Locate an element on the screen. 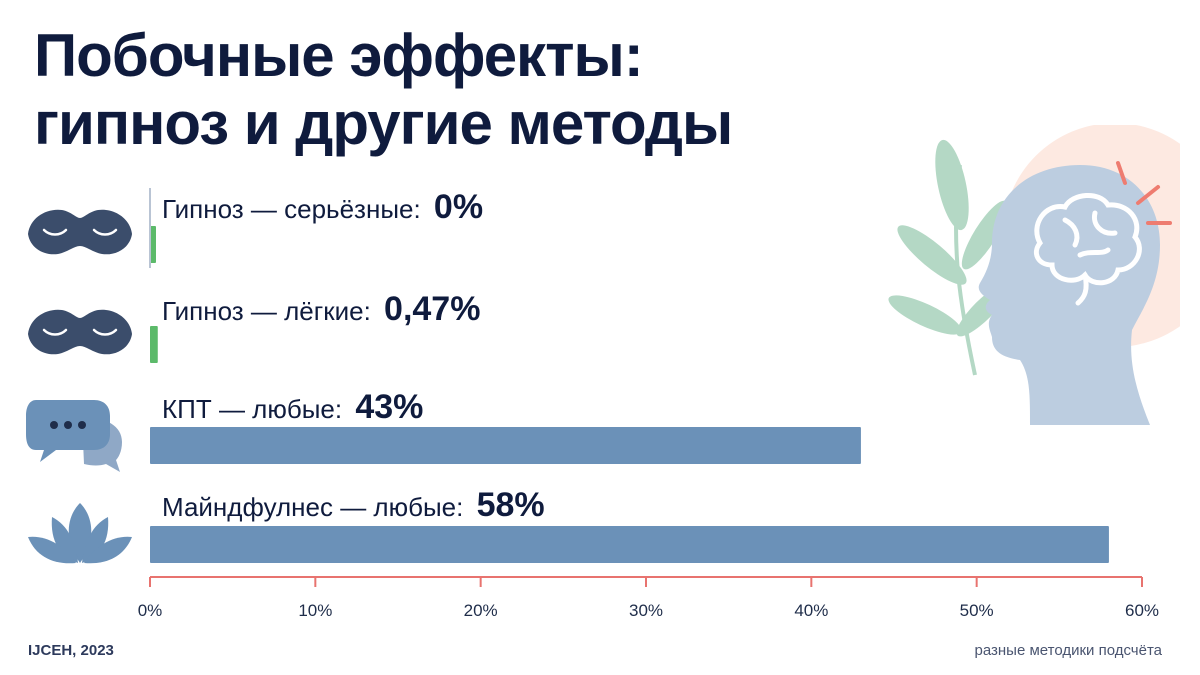  row-value-label: 0,47% is located at coordinates (432, 309).